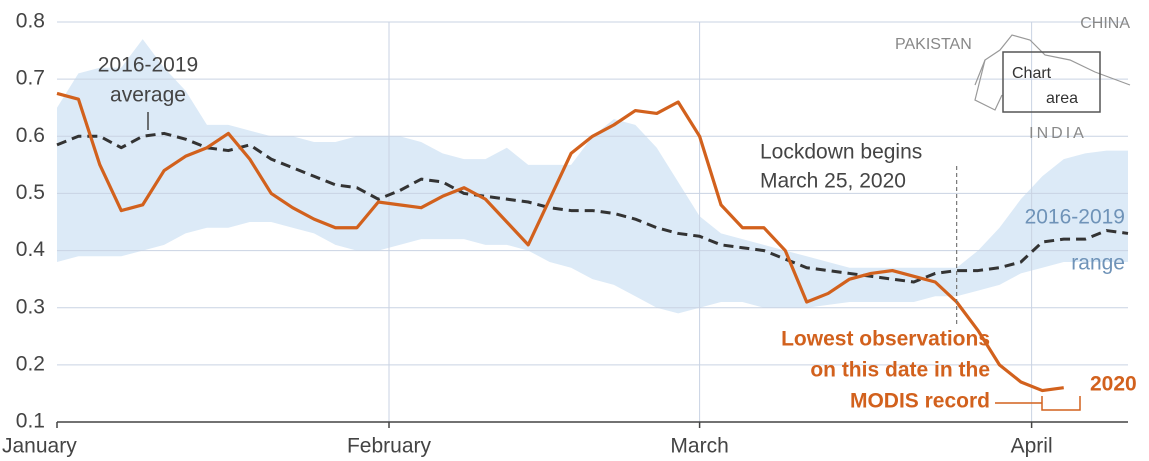 This screenshot has width=1149, height=461. I want to click on chart-area-box, so click(1051, 82).